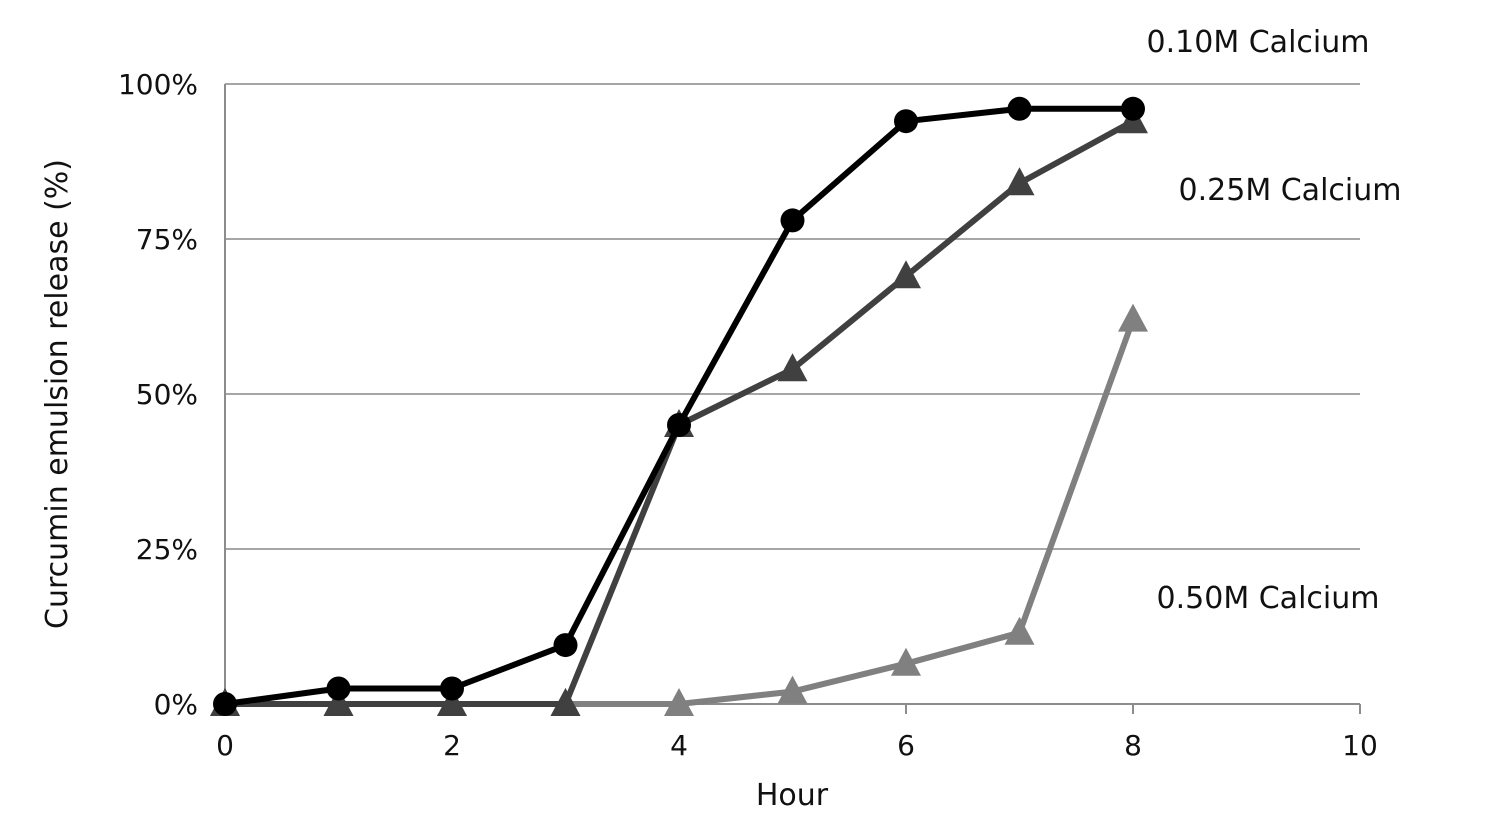 The width and height of the screenshot is (1500, 838). I want to click on x-tick-label: 8, so click(1133, 745).